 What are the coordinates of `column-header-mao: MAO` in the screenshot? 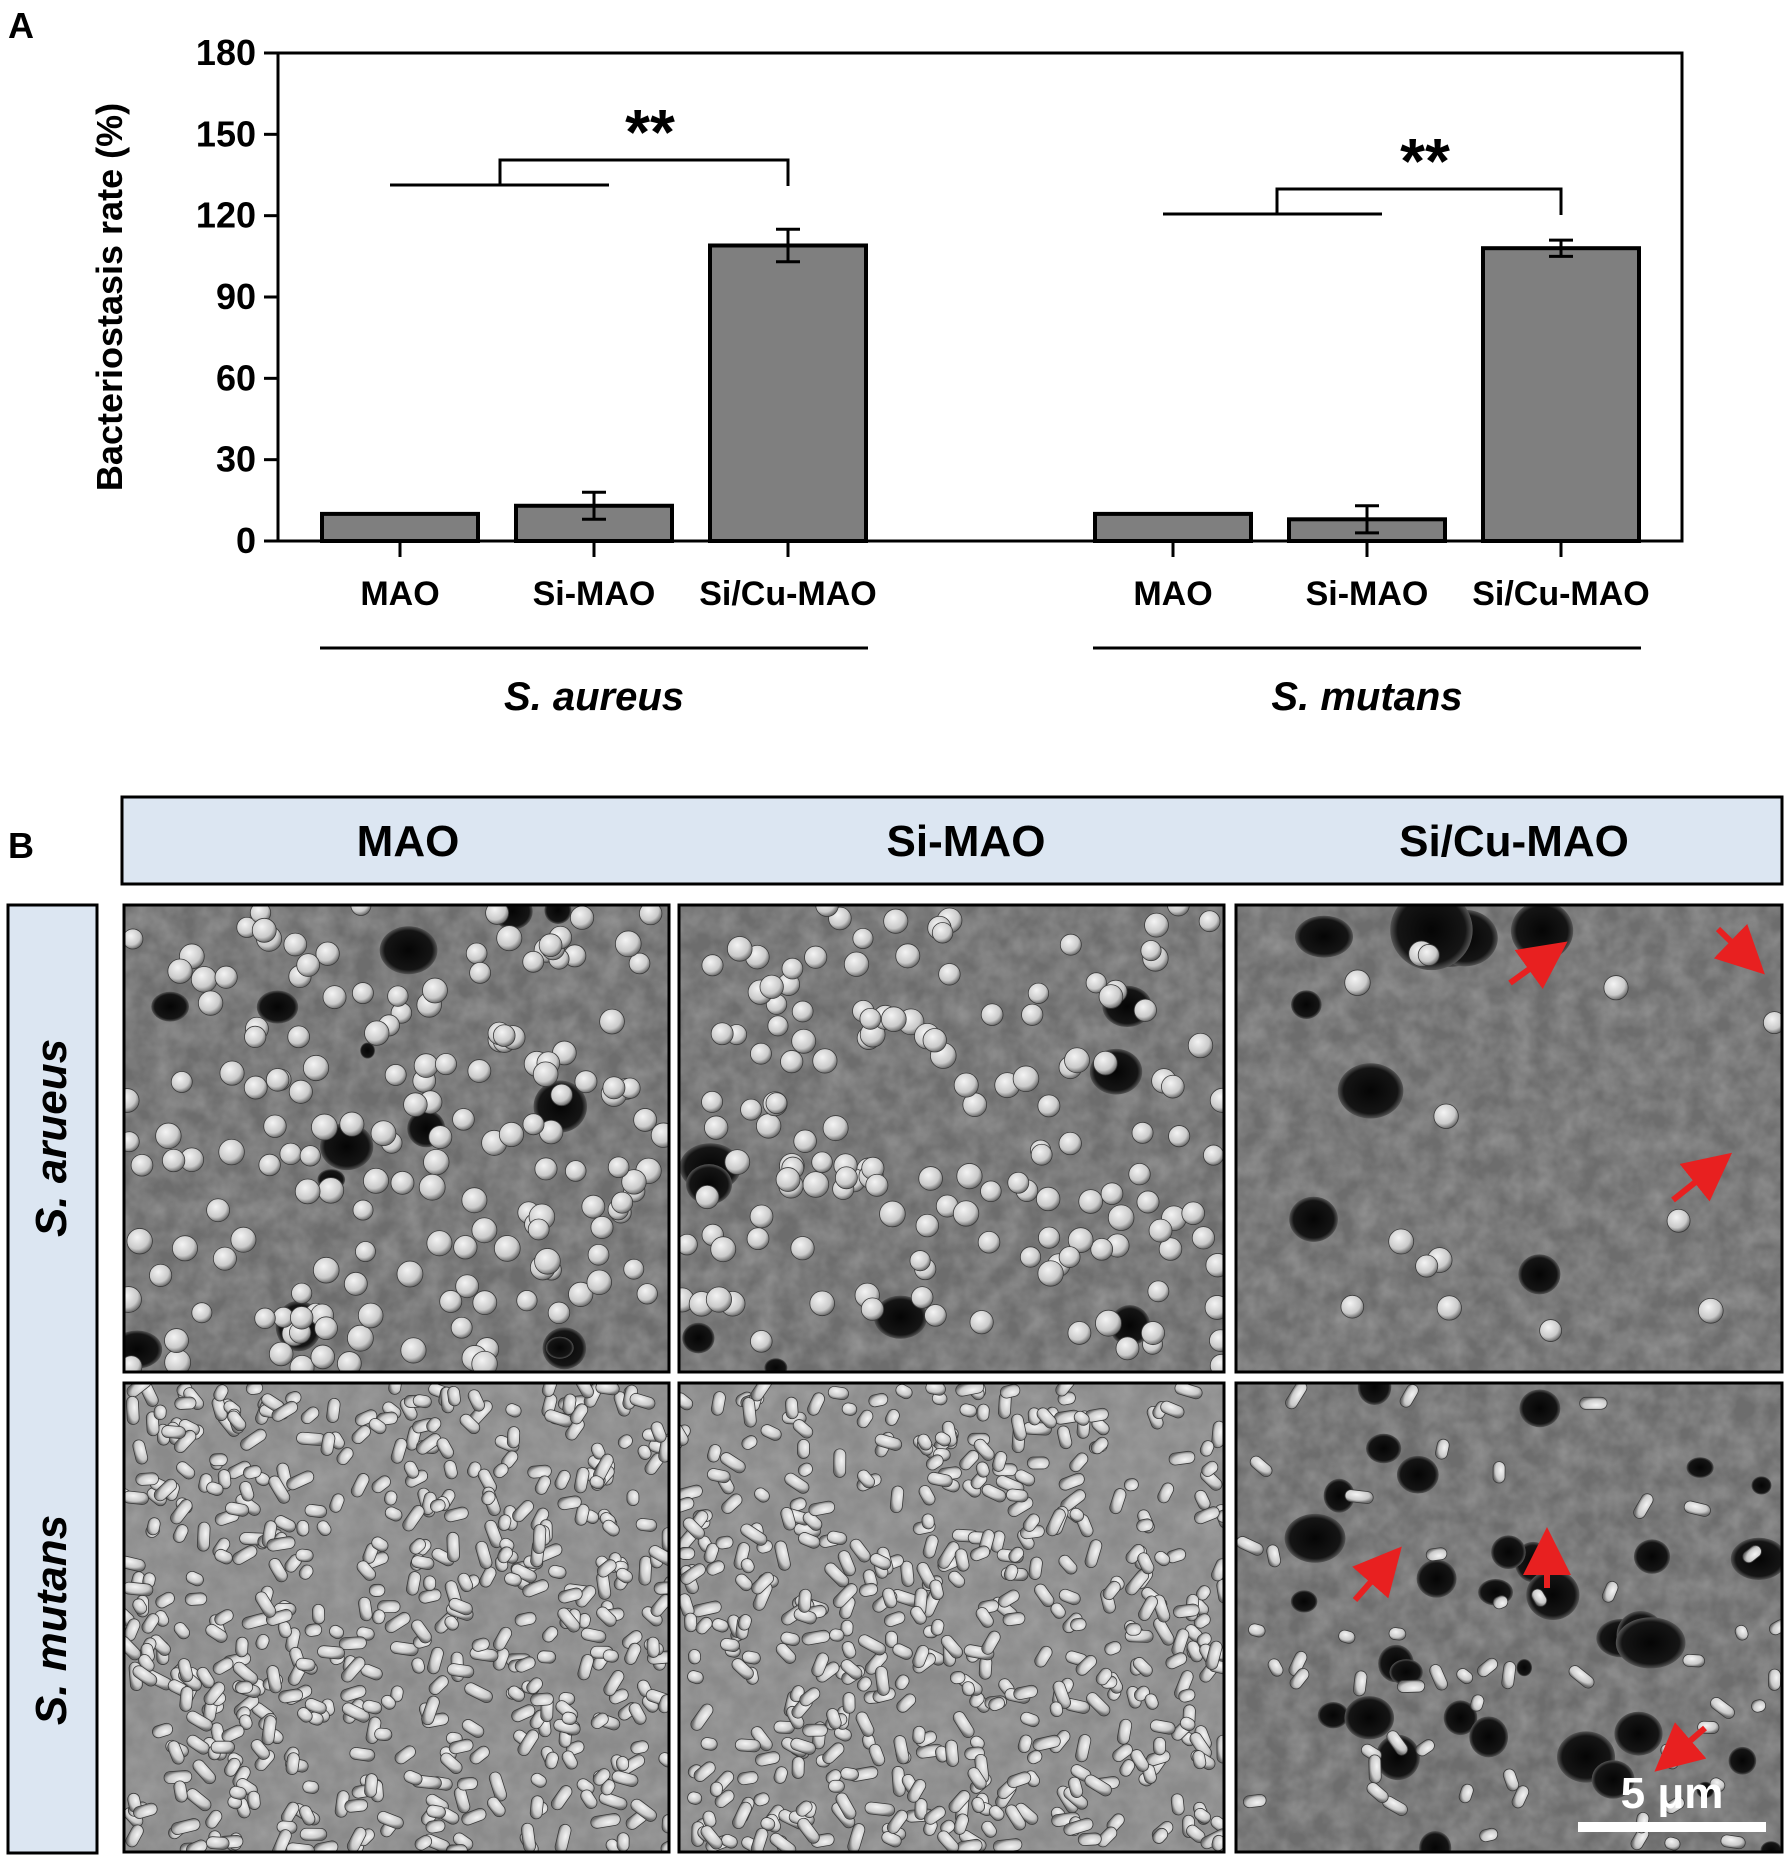 It's located at (408, 841).